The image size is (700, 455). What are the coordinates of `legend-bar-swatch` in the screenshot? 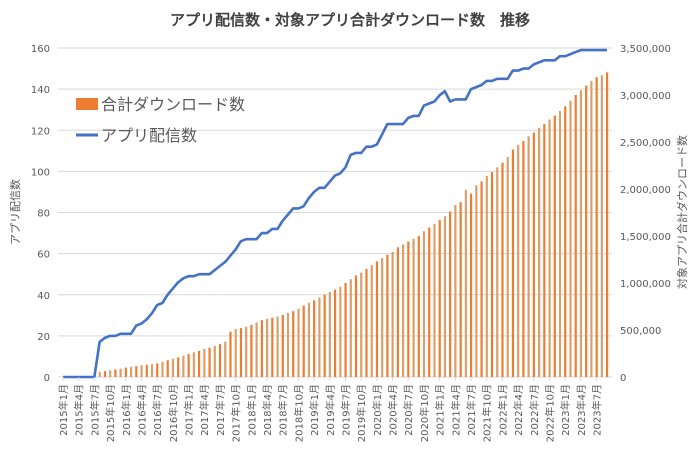 It's located at (87, 104).